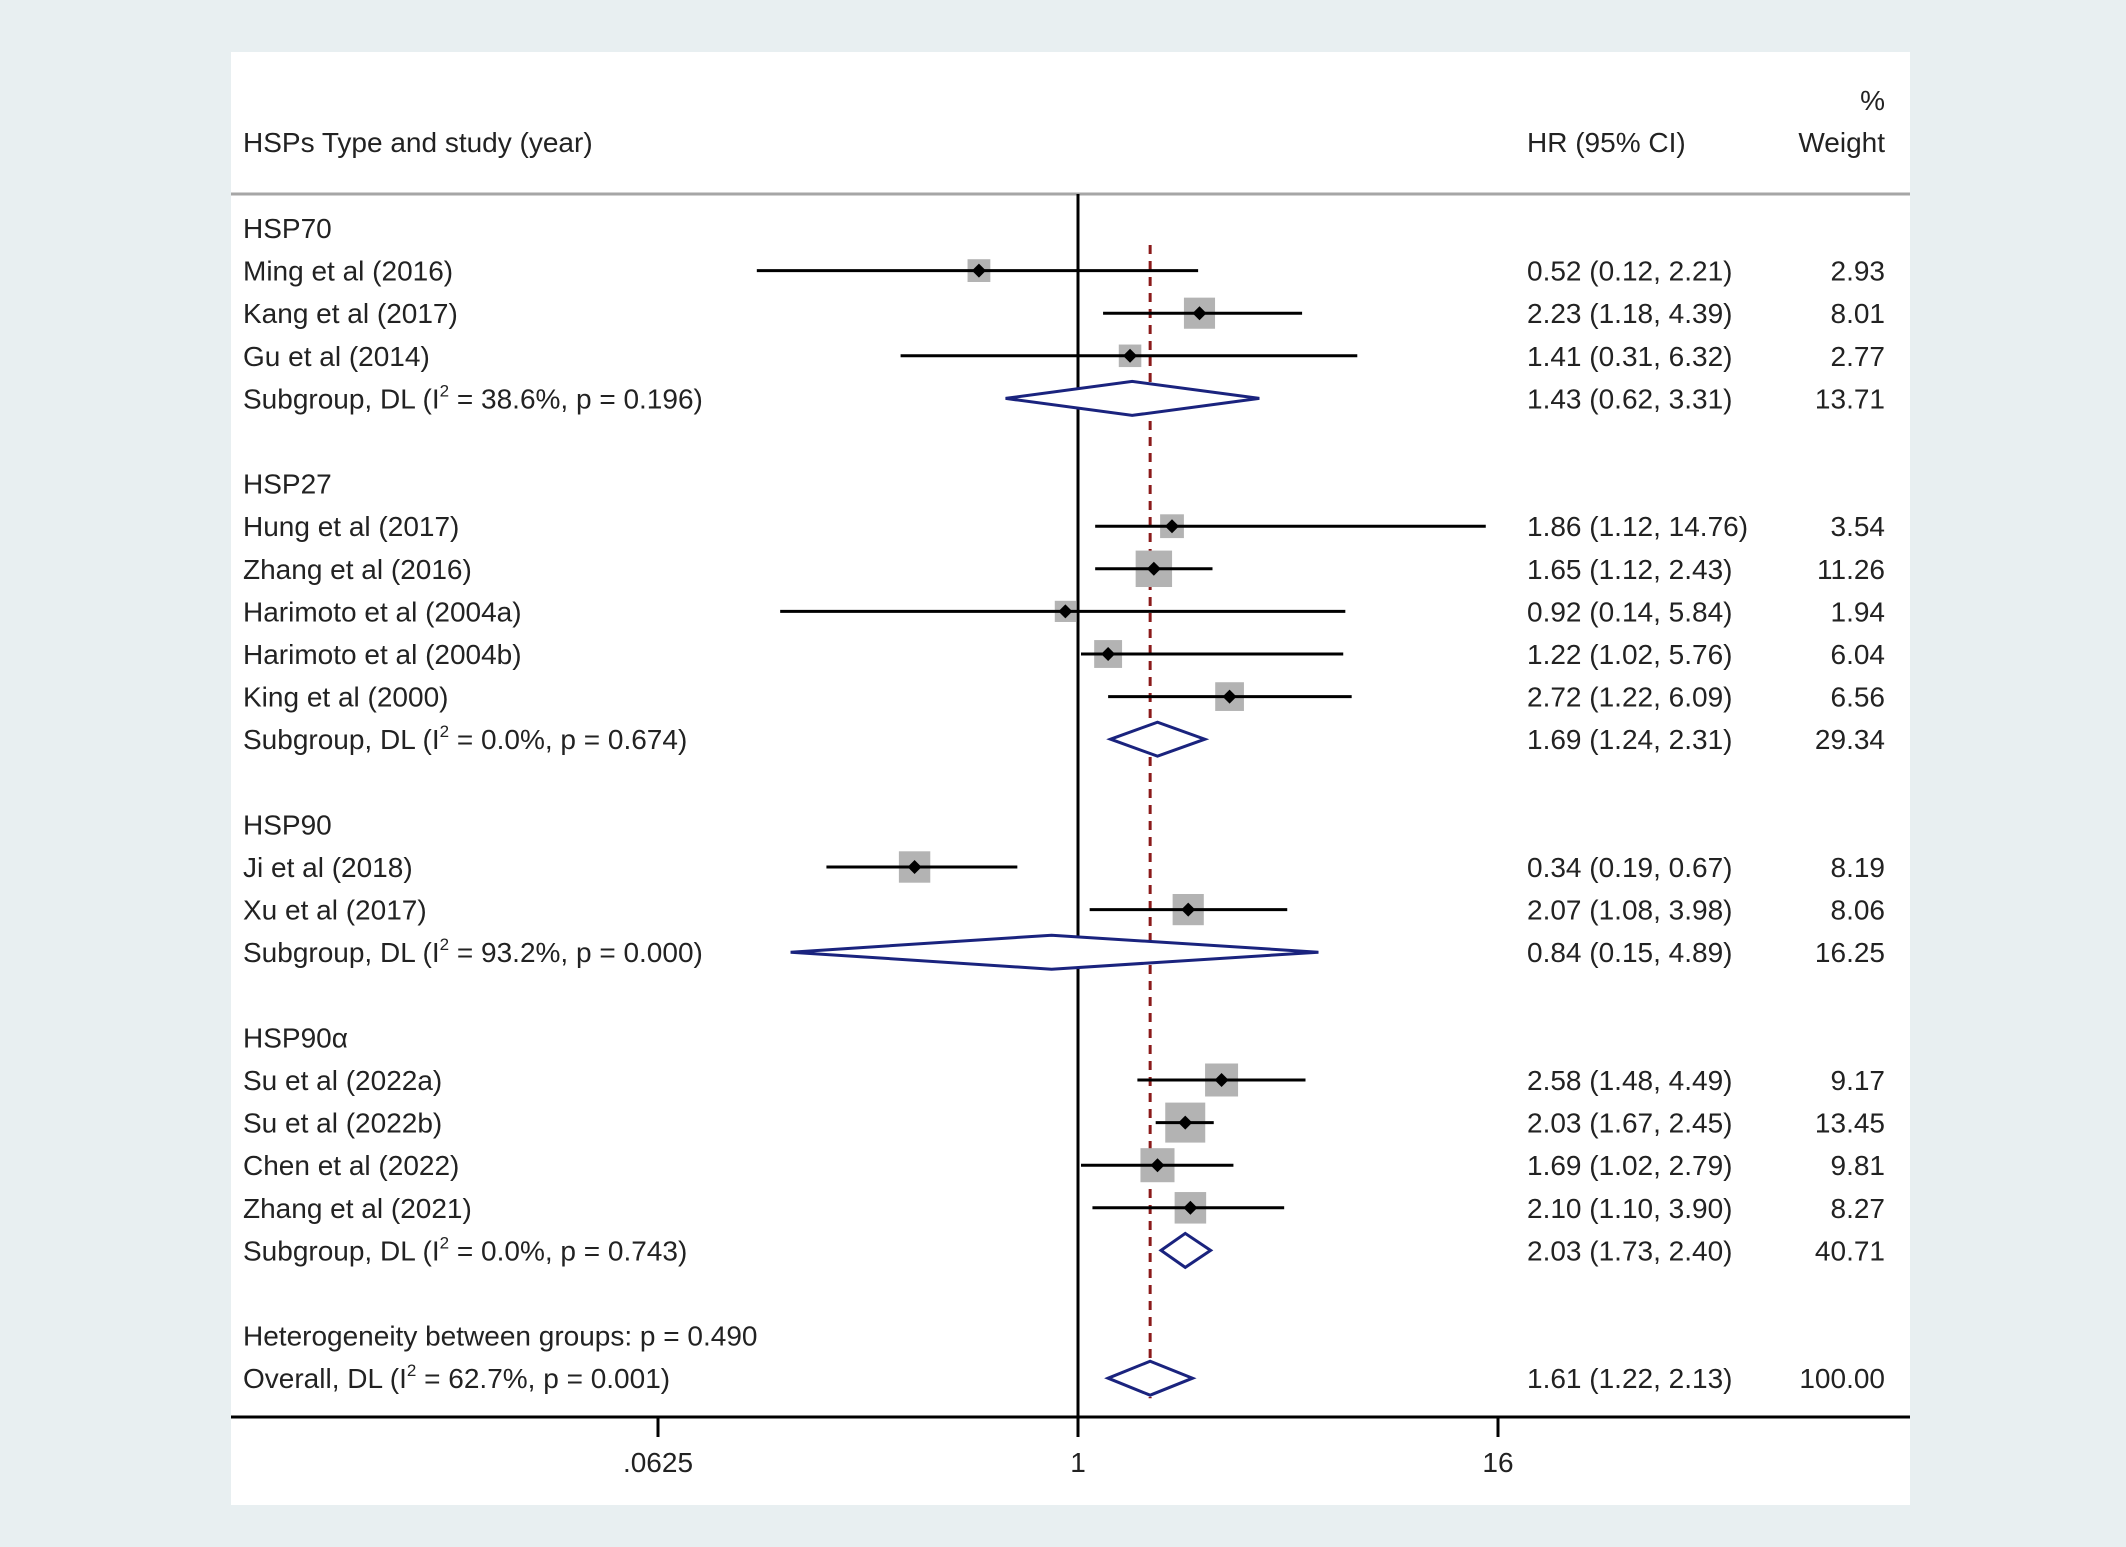  I want to click on study-row: Hung et al (2017) 1.86 (1.12, 14.76) 3.54, so click(1064, 526).